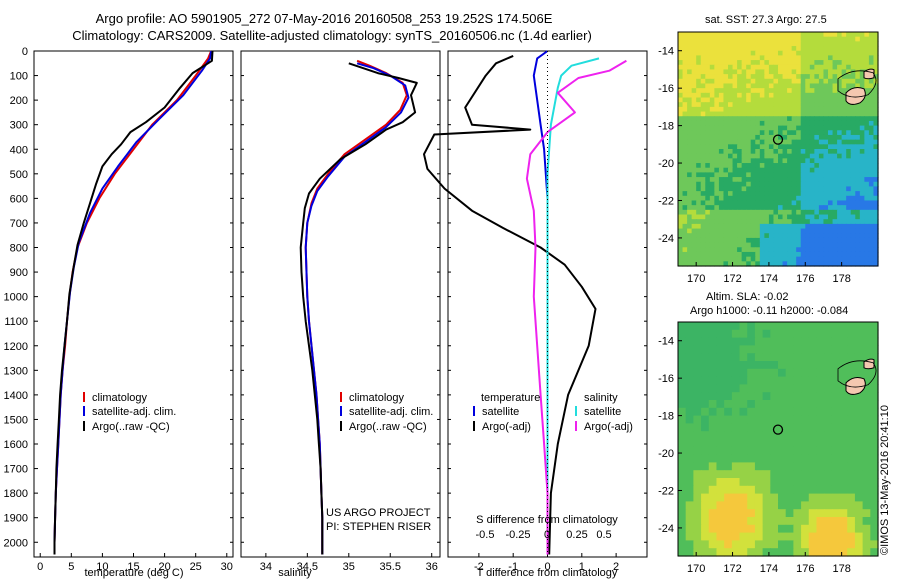 The width and height of the screenshot is (900, 580). I want to click on legend-label: climatology, so click(377, 398).